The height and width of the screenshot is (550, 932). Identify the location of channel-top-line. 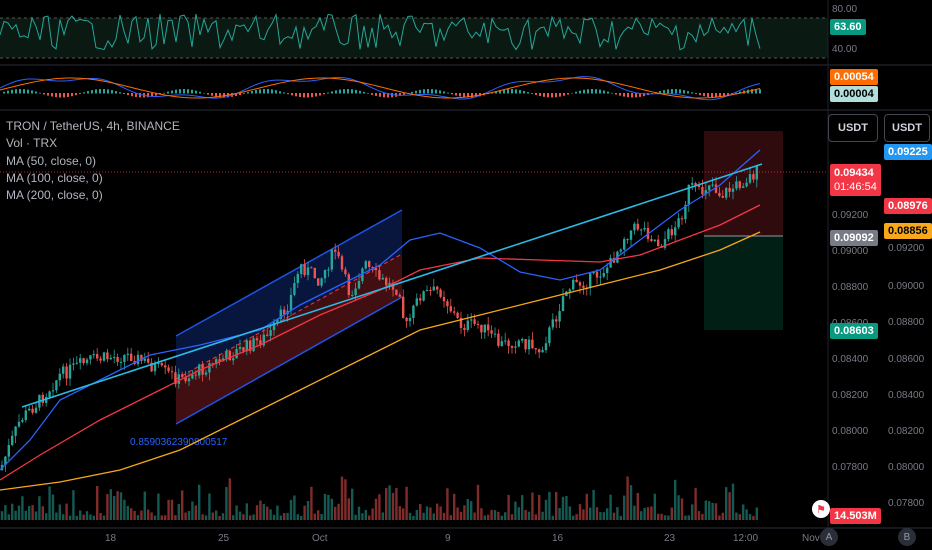
(289, 273).